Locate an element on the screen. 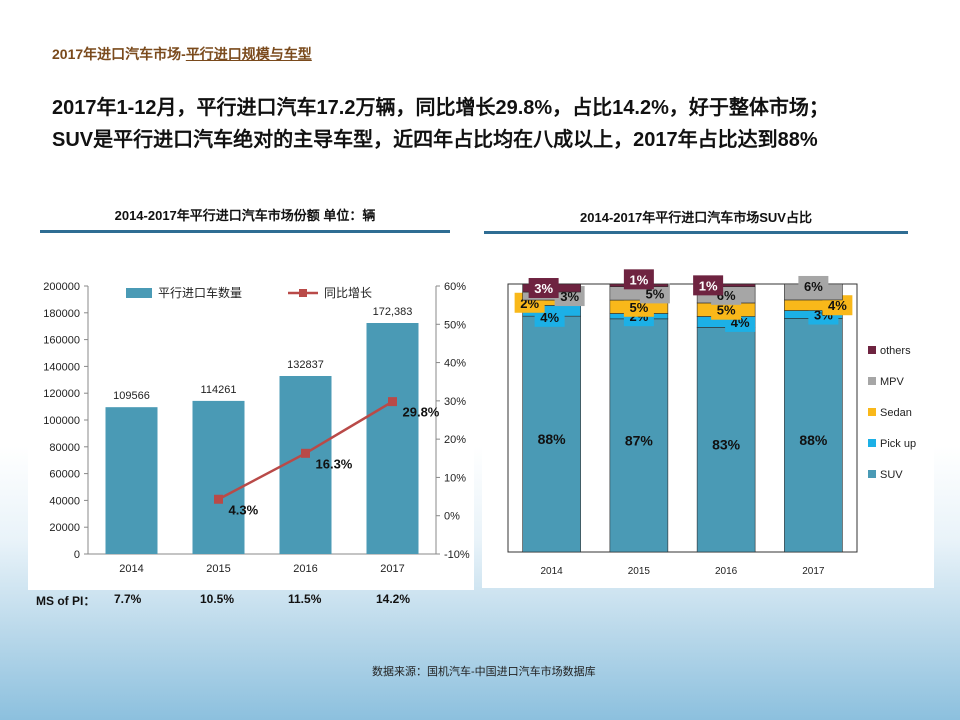 The width and height of the screenshot is (960, 720). y2-tick-label: 20% is located at coordinates (455, 440).